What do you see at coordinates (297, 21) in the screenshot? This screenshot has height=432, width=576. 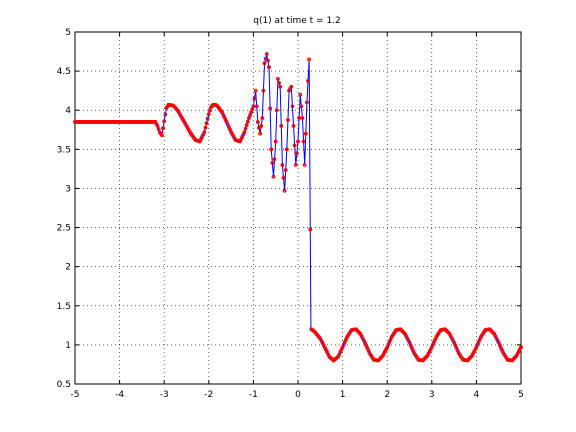 I see `chart-title: q(1) at time t = 1.2` at bounding box center [297, 21].